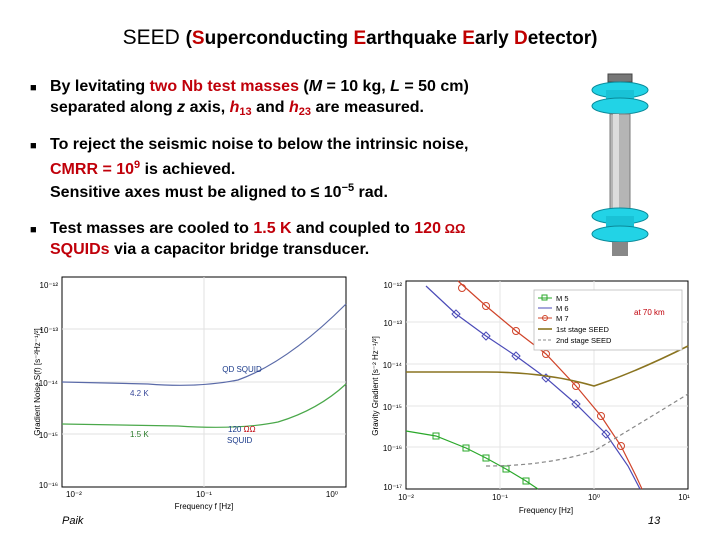 The width and height of the screenshot is (720, 540). I want to click on right-series-1st-stage, so click(547, 366).